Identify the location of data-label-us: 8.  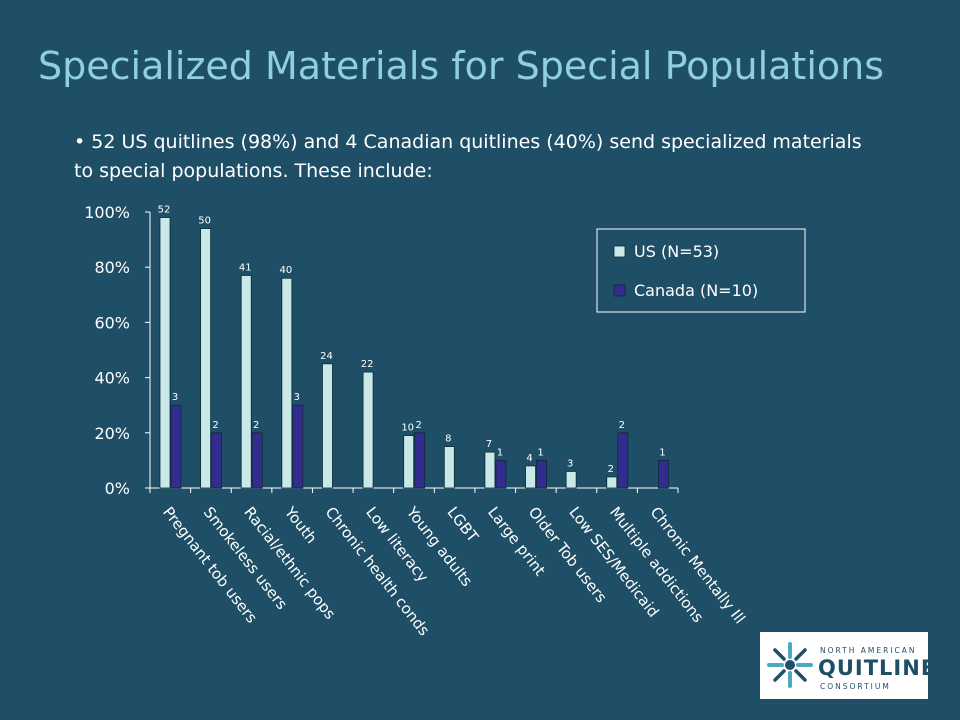
(448, 439).